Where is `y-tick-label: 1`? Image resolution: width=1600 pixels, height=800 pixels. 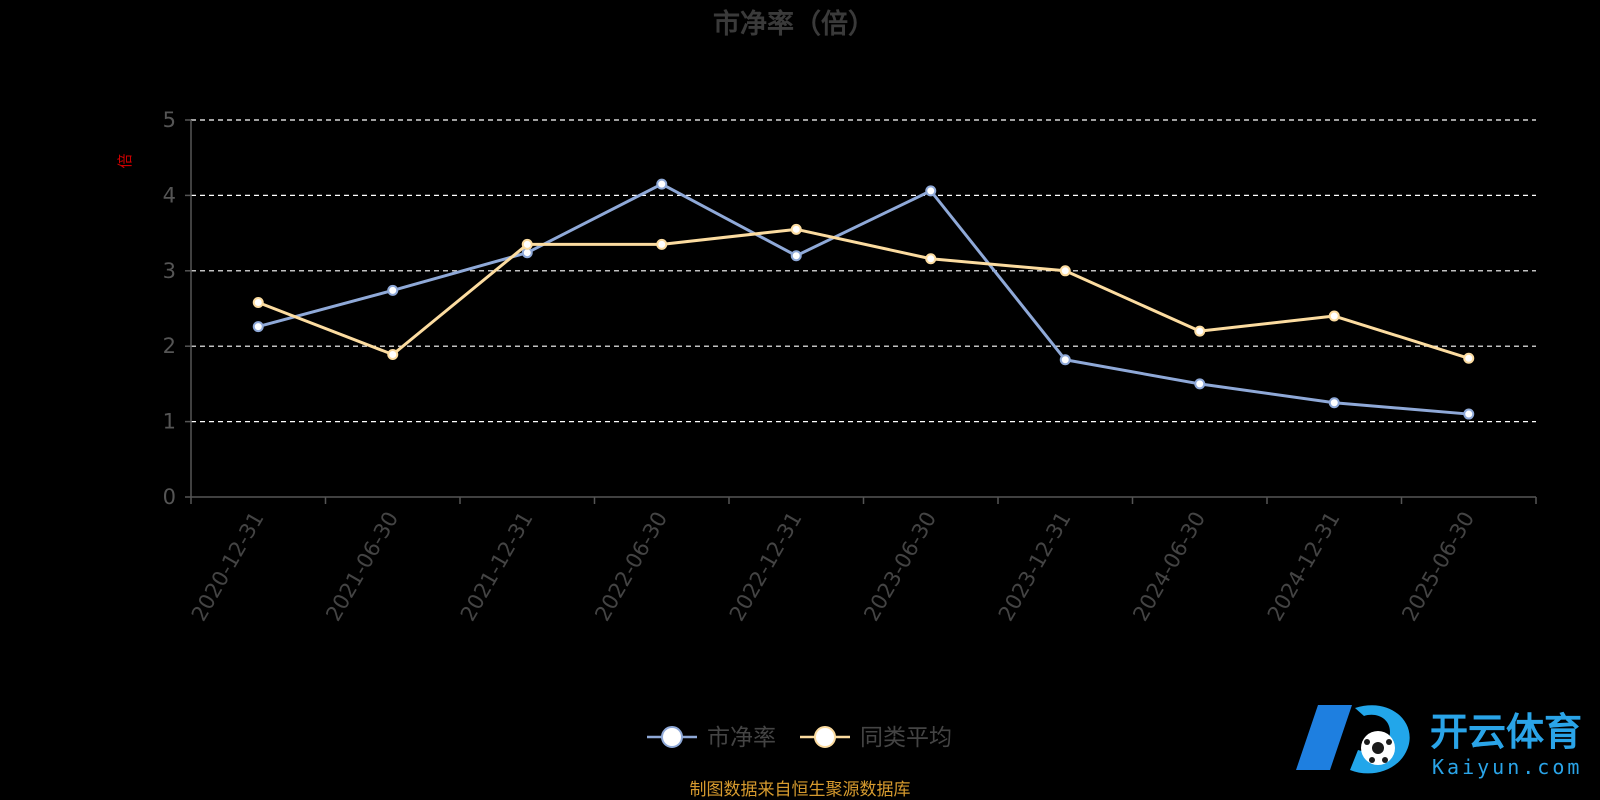
y-tick-label: 1 is located at coordinates (169, 422).